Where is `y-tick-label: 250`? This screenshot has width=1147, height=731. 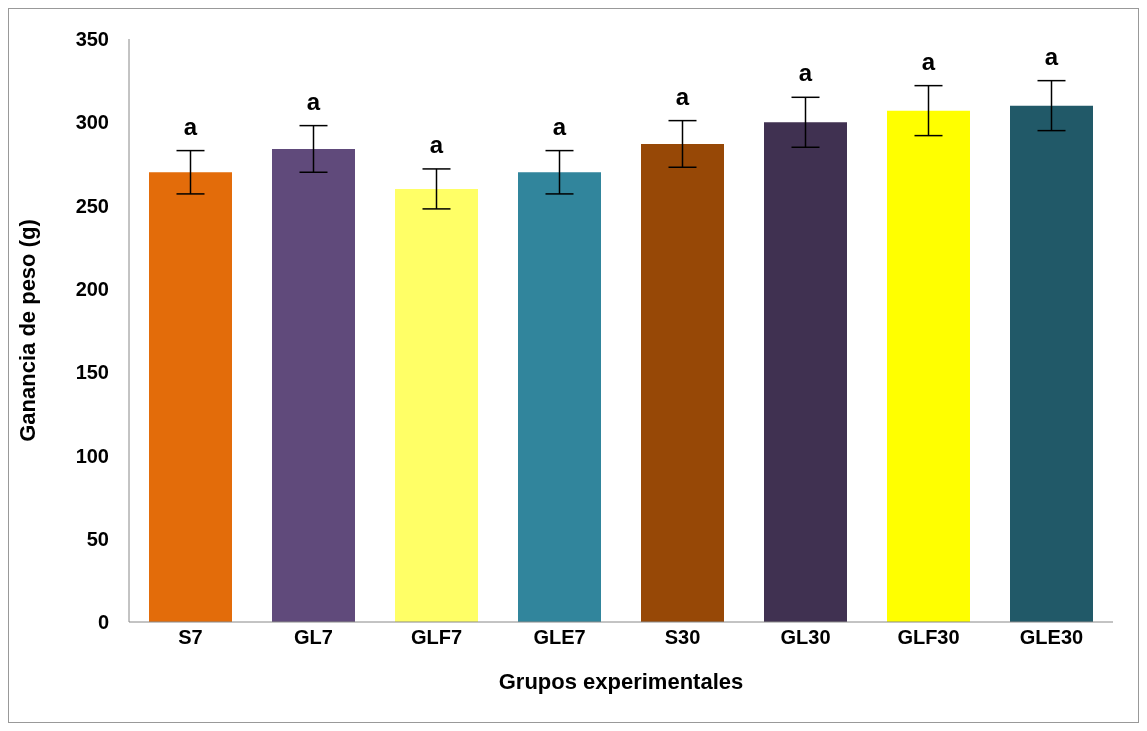
y-tick-label: 250 is located at coordinates (92, 205).